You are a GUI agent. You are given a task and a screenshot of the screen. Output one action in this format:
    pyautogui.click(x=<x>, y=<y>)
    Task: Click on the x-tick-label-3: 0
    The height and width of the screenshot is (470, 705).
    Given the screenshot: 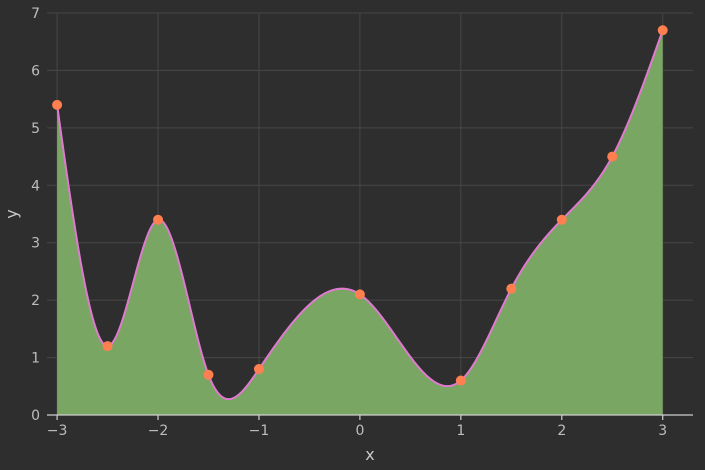 What is the action you would take?
    pyautogui.click(x=359, y=431)
    